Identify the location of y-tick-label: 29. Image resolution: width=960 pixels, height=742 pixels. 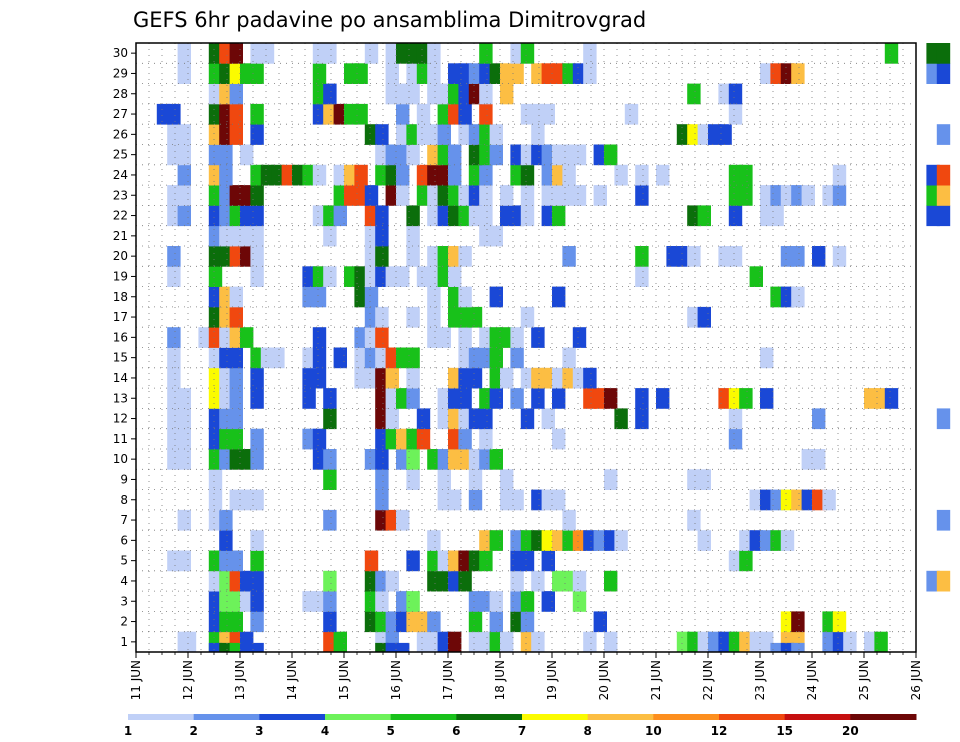
(120, 73).